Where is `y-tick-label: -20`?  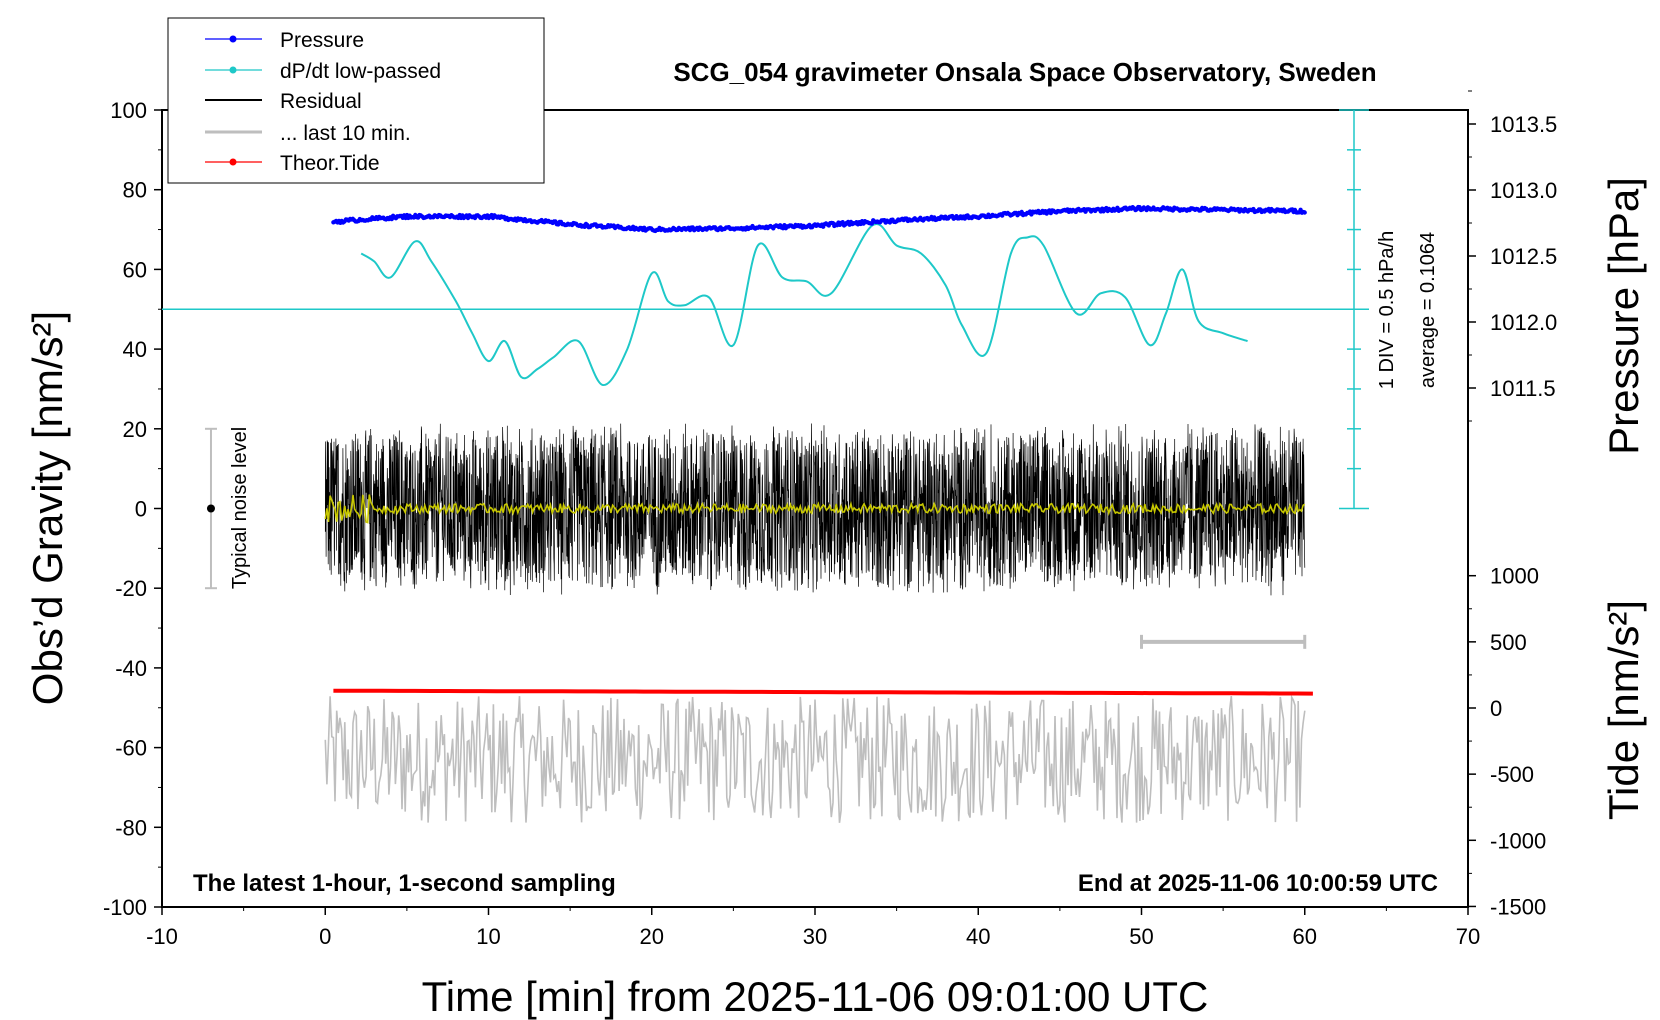 y-tick-label: -20 is located at coordinates (131, 588).